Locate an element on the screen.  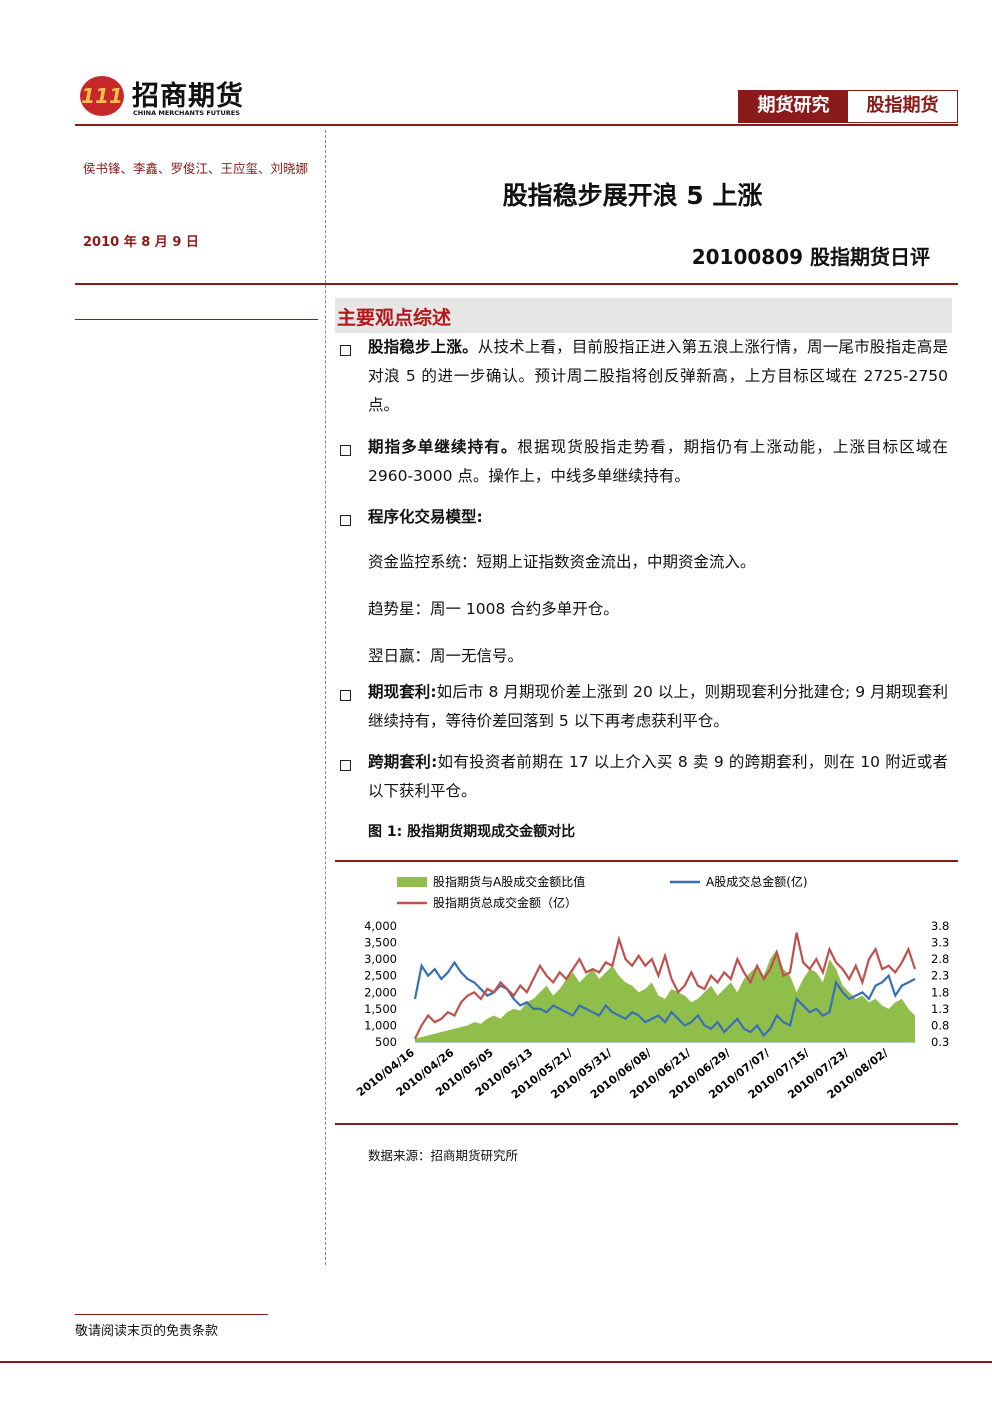
y-tick-label: 3,500 is located at coordinates (380, 943).